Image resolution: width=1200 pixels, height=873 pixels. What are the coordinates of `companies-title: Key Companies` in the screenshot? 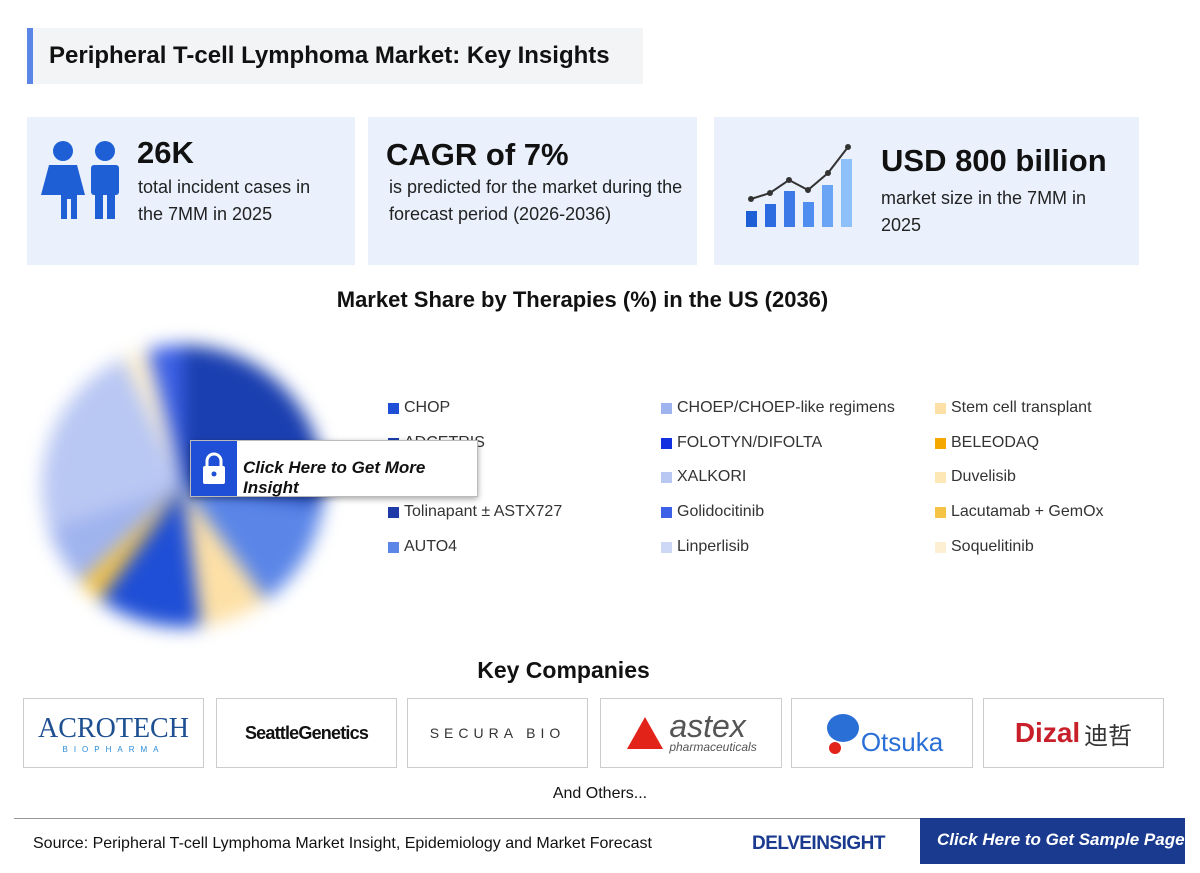 It's located at (563, 670).